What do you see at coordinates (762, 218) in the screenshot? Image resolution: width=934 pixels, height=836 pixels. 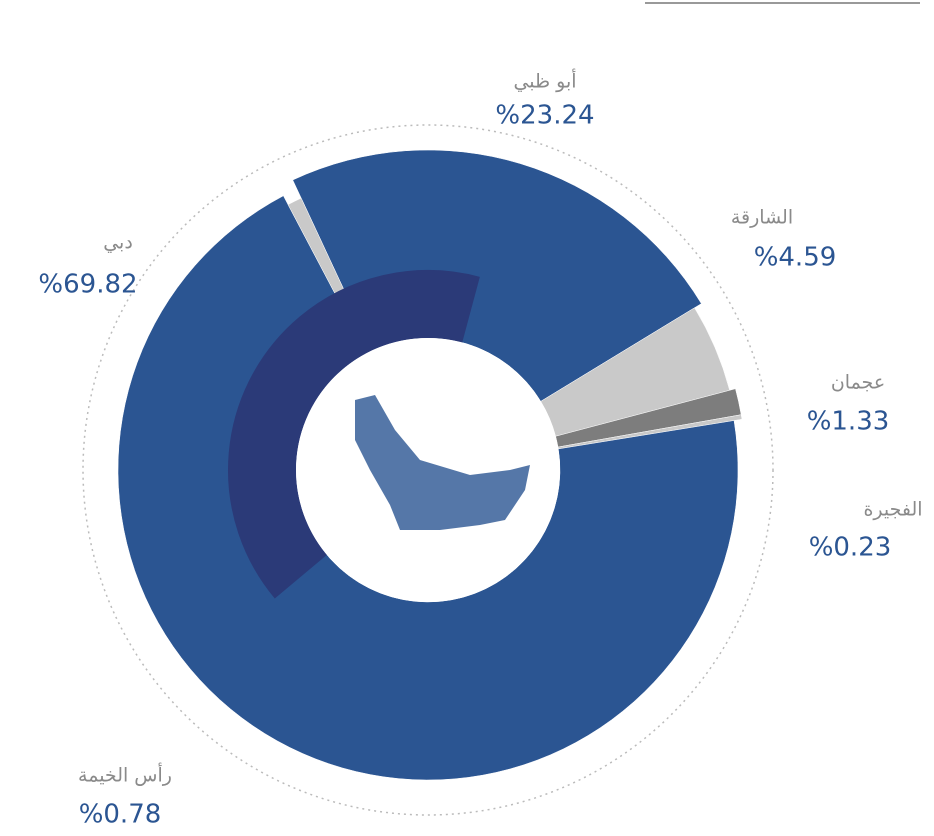 I see `category-label: الشارقة` at bounding box center [762, 218].